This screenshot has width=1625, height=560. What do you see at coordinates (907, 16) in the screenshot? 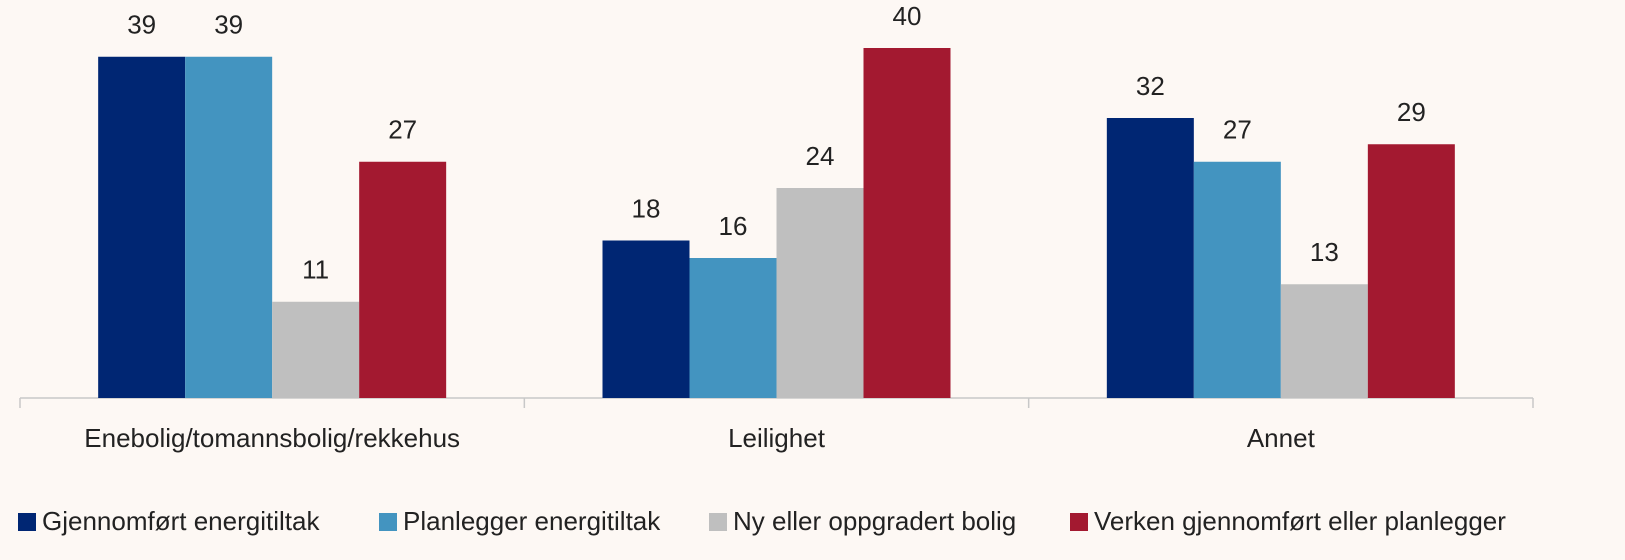
I see `data-label: 40` at bounding box center [907, 16].